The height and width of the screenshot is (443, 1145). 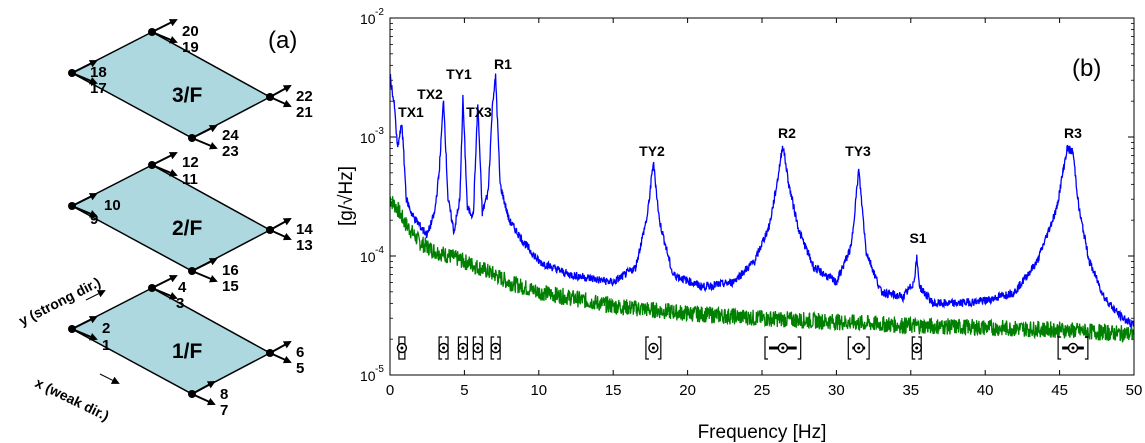 What do you see at coordinates (190, 162) in the screenshot?
I see `sensor-number: 12` at bounding box center [190, 162].